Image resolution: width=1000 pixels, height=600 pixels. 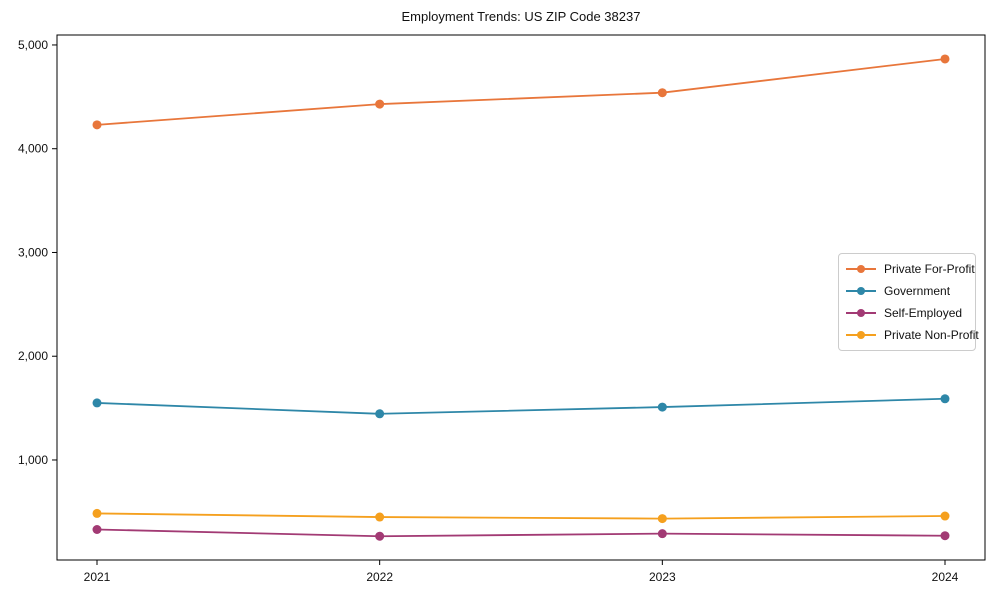 I want to click on legend-label: Private For-Profit, so click(x=929, y=269).